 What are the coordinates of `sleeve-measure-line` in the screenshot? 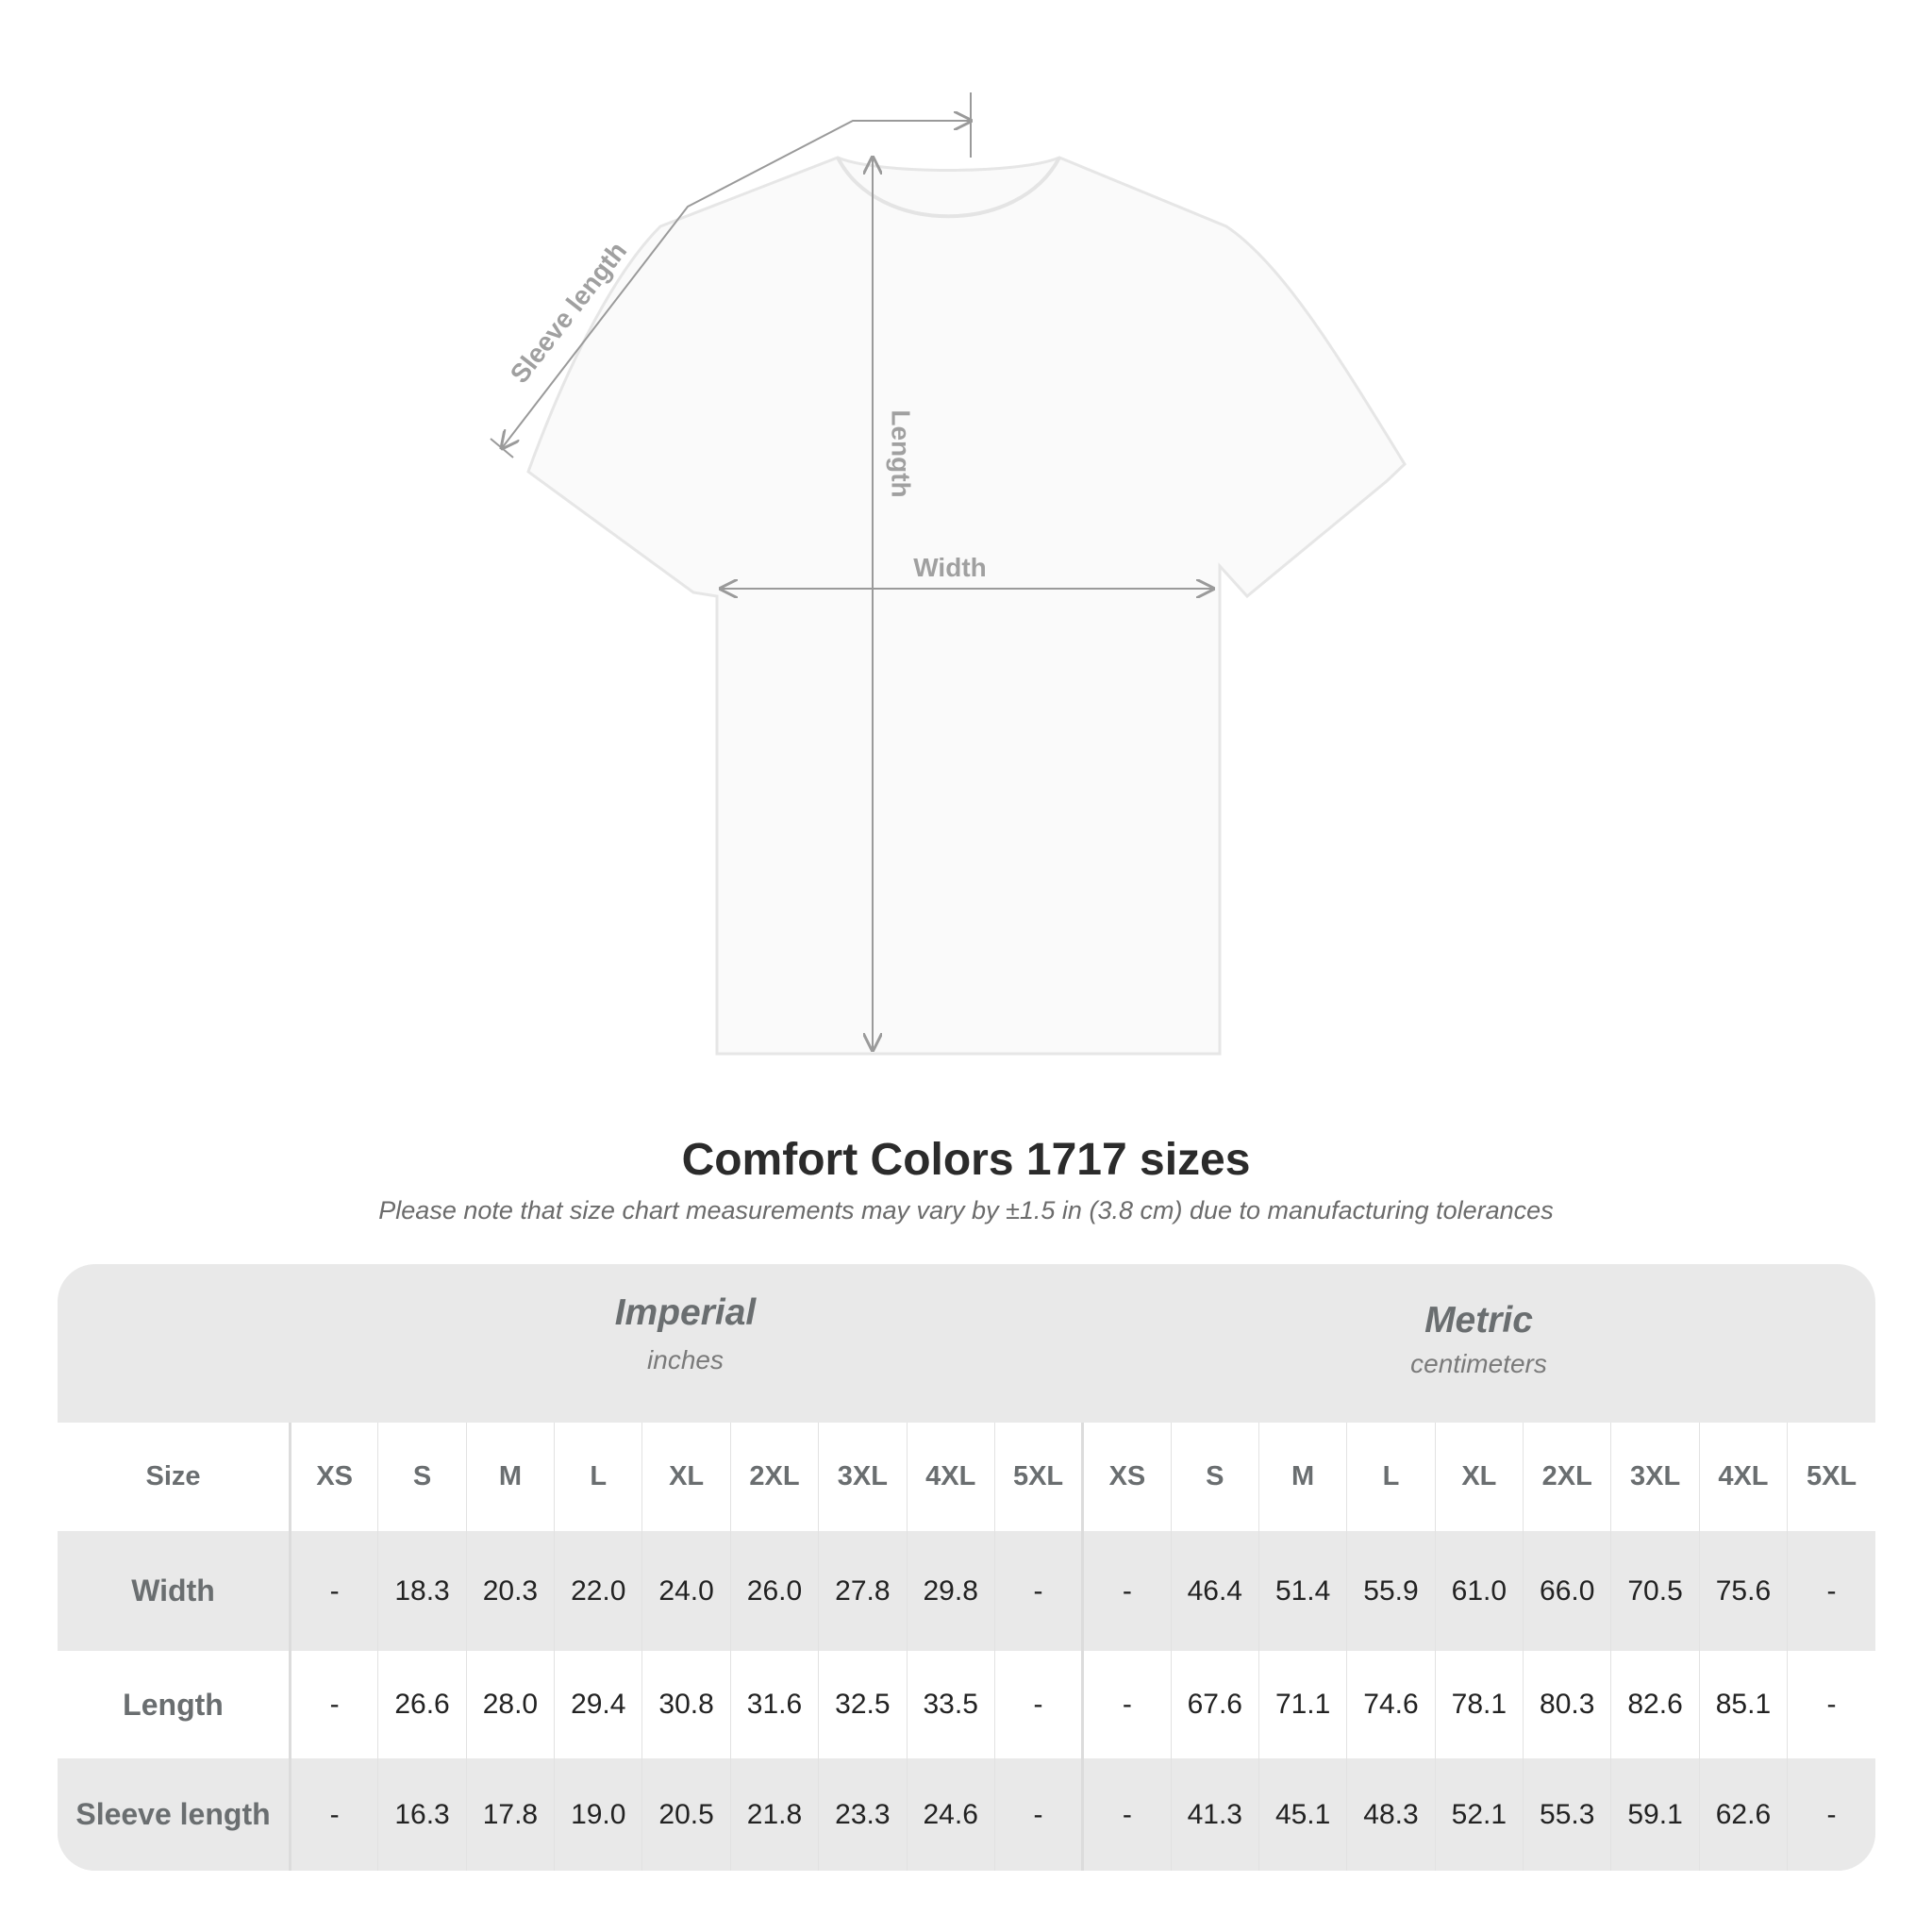 It's located at (736, 285).